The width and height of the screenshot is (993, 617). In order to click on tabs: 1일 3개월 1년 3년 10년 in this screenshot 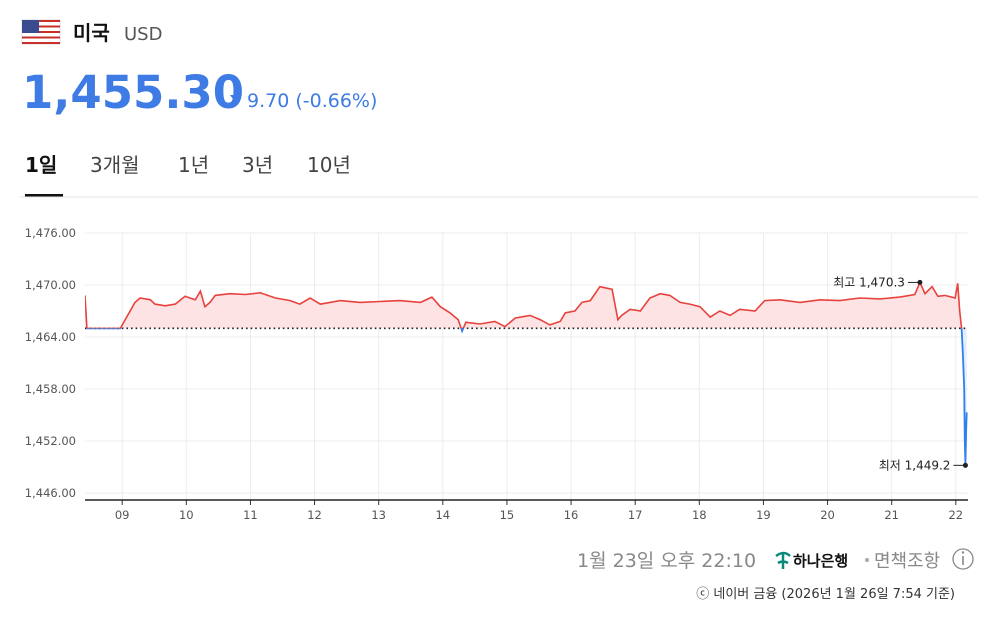, I will do `click(188, 175)`.